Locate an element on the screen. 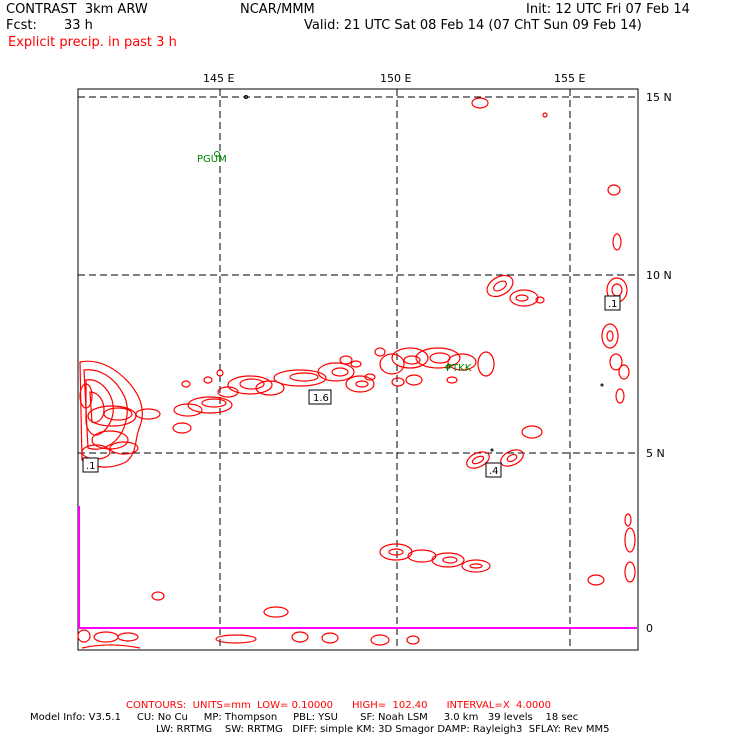 Image resolution: width=740 pixels, height=740 pixels. lon-label: 155 E is located at coordinates (569, 78).